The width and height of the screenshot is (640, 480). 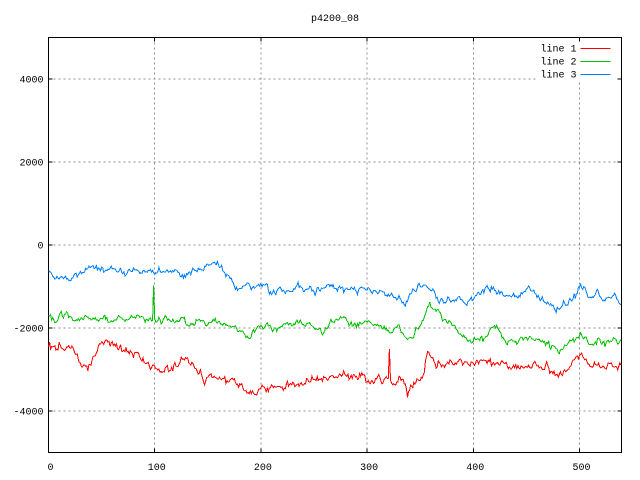 I want to click on svg-text: -2000, so click(x=28, y=330).